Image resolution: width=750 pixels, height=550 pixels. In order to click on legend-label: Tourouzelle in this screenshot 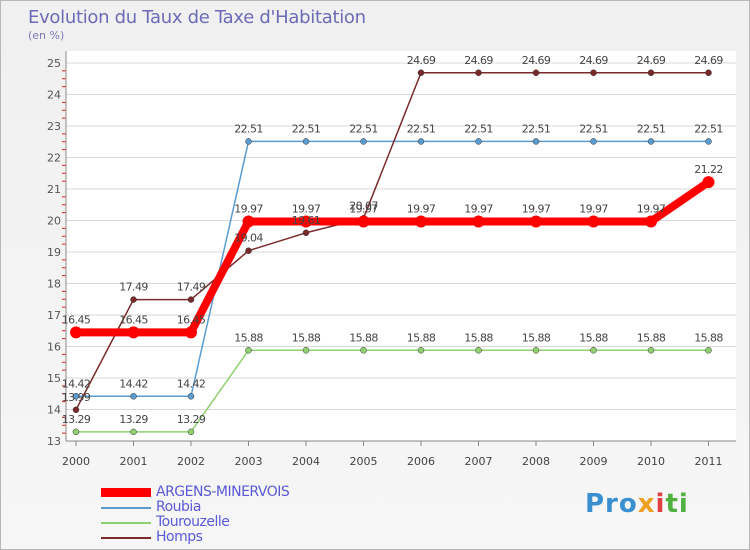, I will do `click(193, 522)`.